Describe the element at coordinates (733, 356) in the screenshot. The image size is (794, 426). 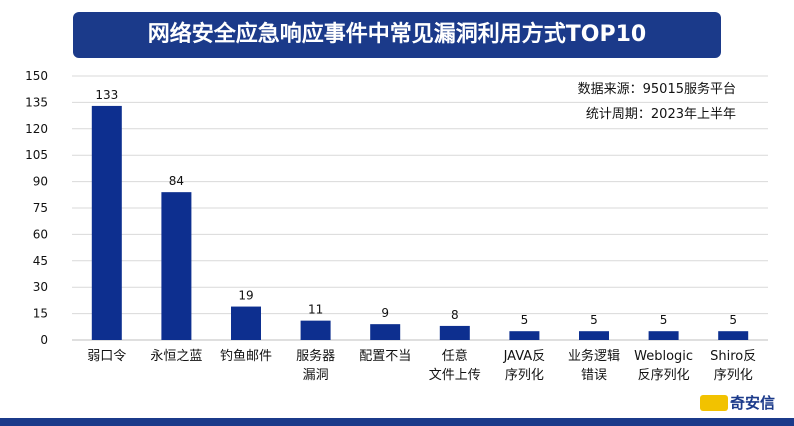
I see `x-tick-label: Shiro反` at that location.